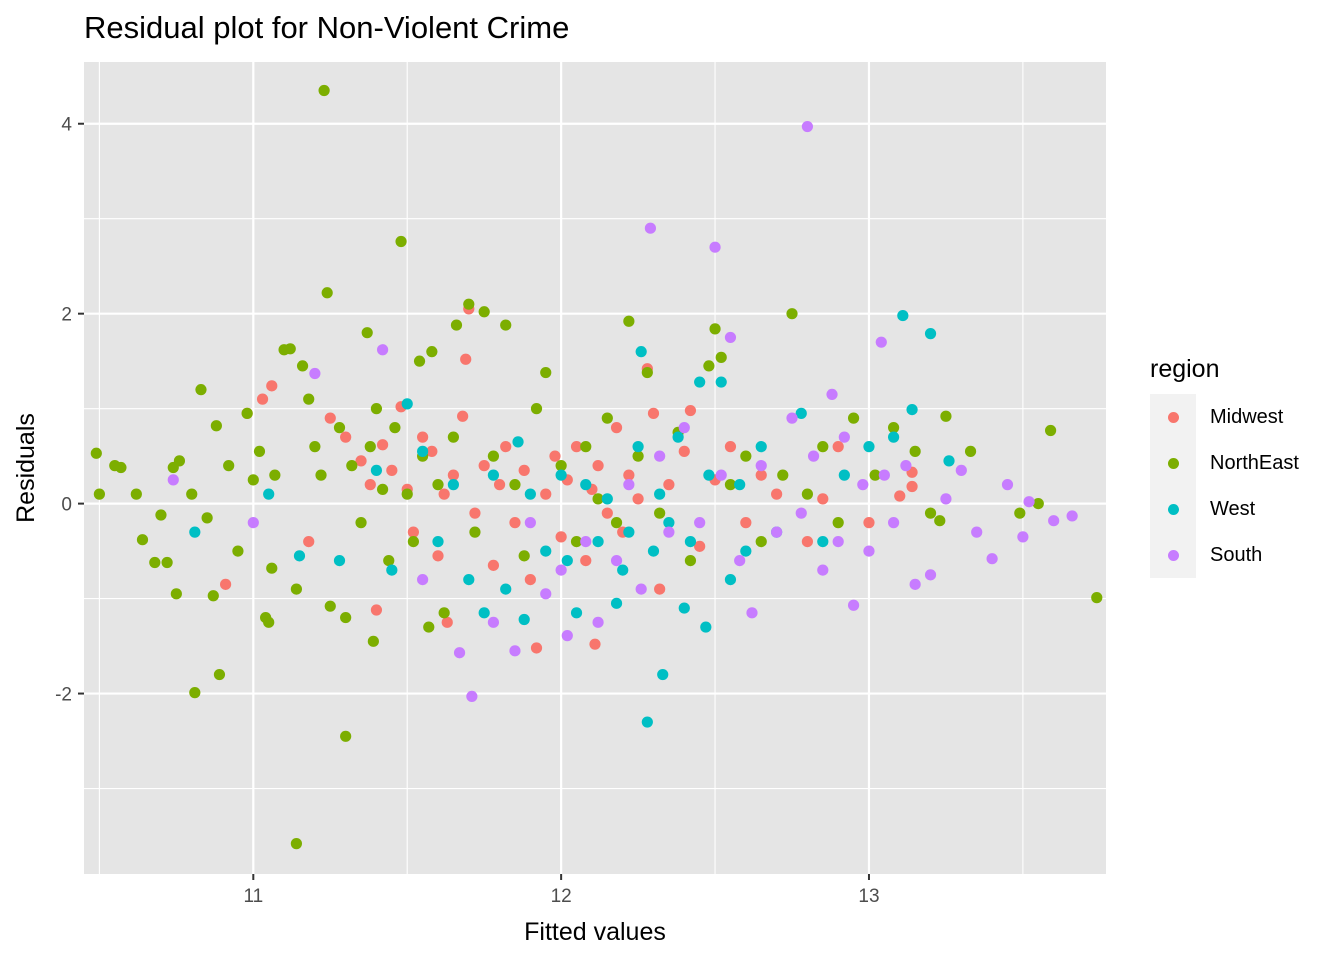 Image resolution: width=1344 pixels, height=960 pixels. I want to click on y-tick-label: -2, so click(63, 695).